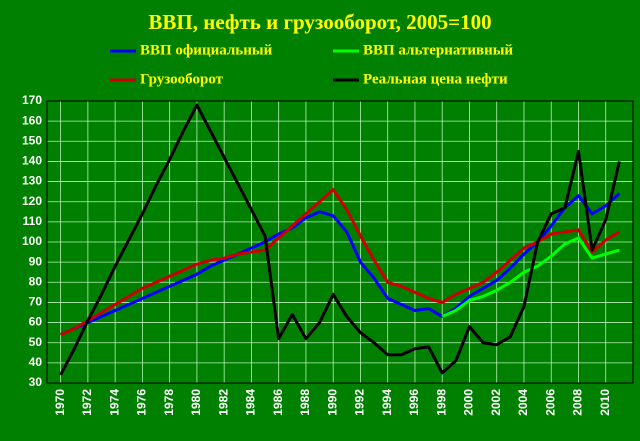 The height and width of the screenshot is (441, 640). What do you see at coordinates (441, 402) in the screenshot?
I see `x-tick-label: 1998` at bounding box center [441, 402].